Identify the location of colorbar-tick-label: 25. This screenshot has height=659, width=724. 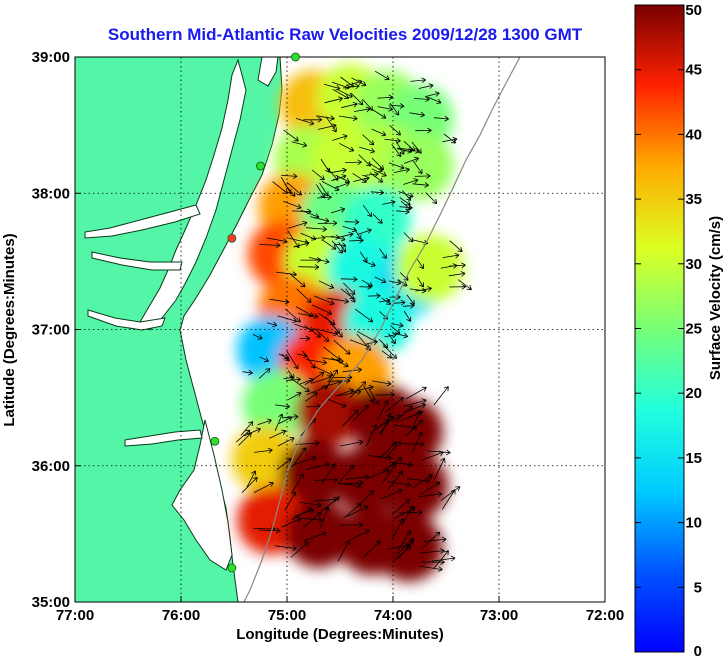
(693, 329).